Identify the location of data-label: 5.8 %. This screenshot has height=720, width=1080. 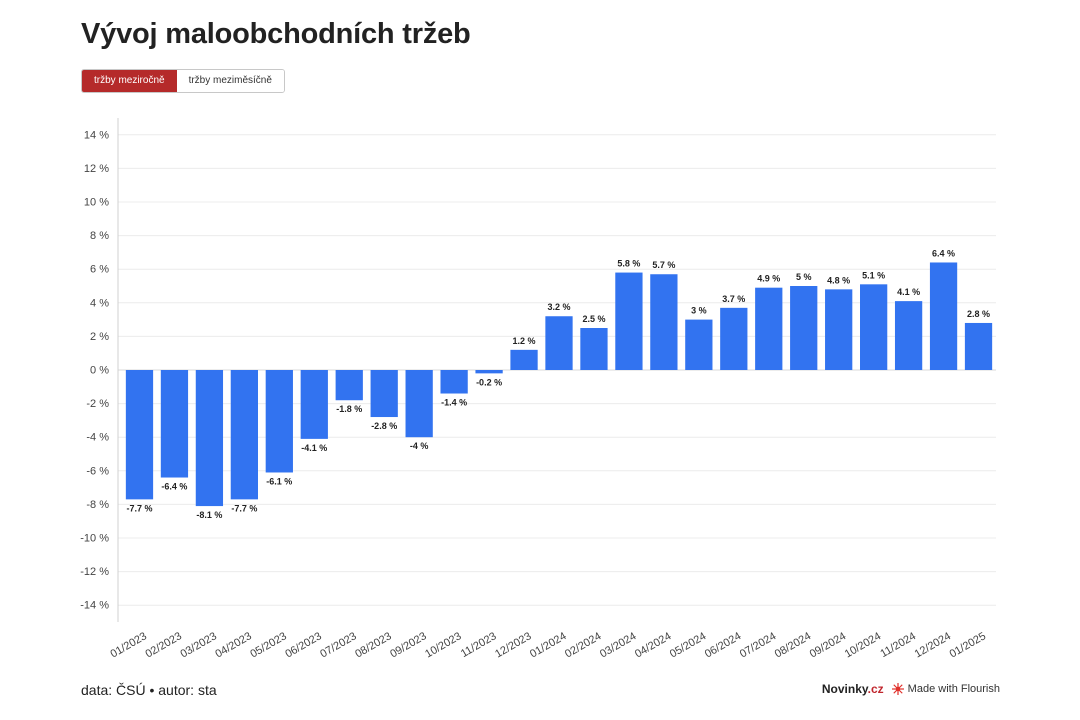
(628, 264).